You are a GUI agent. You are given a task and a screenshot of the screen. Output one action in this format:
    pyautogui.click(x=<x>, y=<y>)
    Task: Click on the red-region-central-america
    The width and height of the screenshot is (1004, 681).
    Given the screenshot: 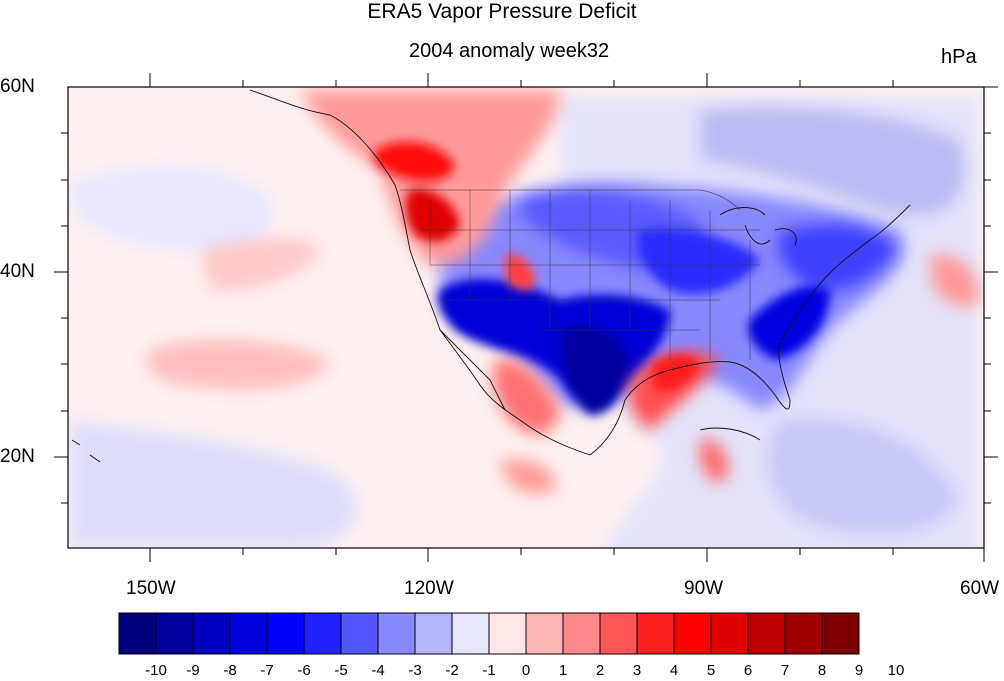 What is the action you would take?
    pyautogui.click(x=528, y=476)
    